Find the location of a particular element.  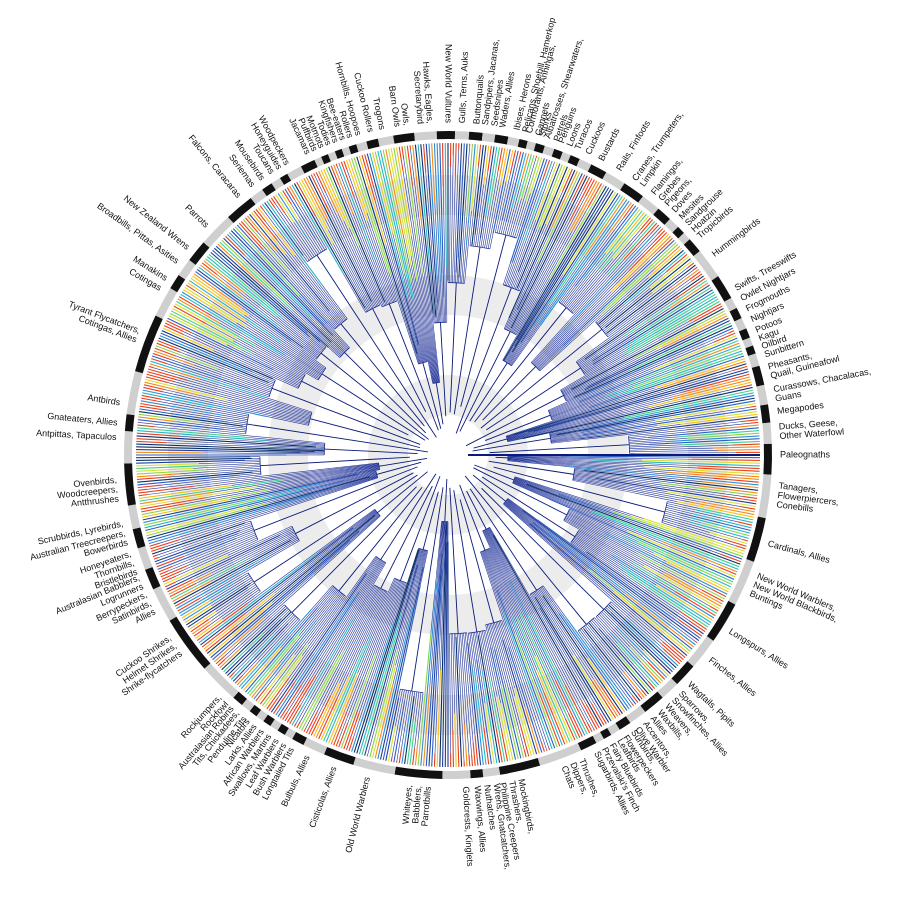

clade-label-line: Antpittas, Tapaculos is located at coordinates (76, 435).